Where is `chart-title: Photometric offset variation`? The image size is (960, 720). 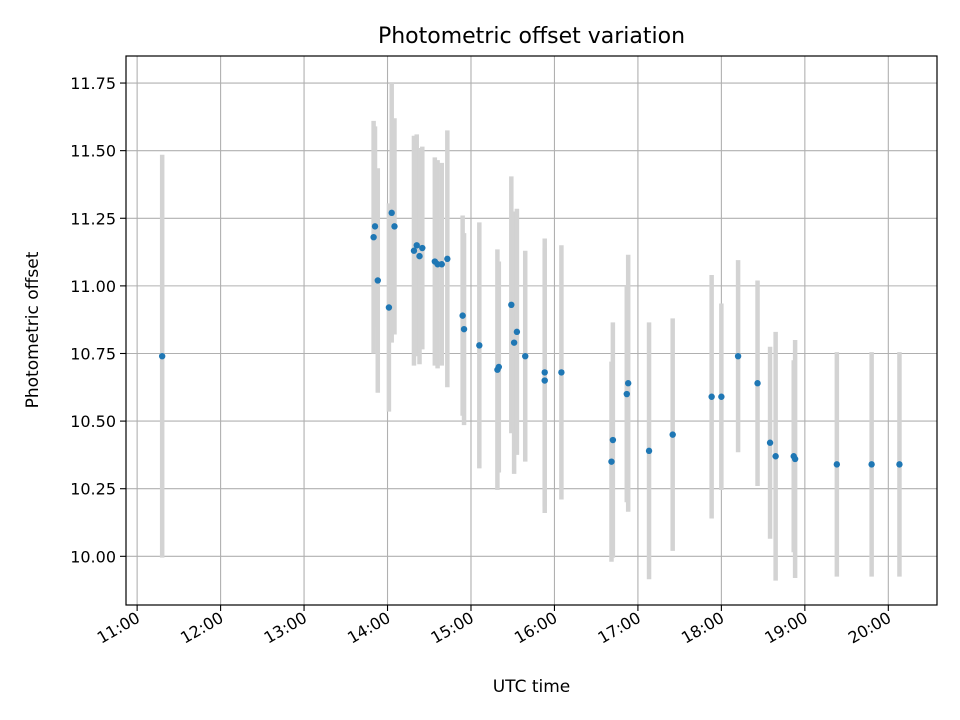
chart-title: Photometric offset variation is located at coordinates (531, 36).